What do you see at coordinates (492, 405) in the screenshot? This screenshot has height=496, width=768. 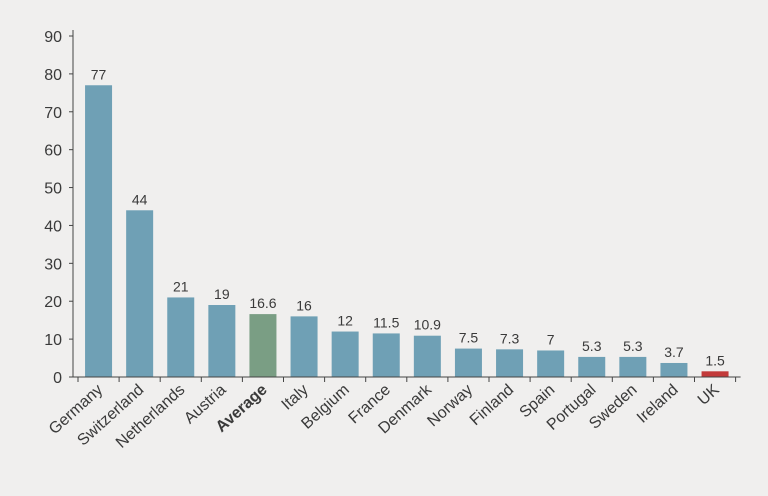 I see `x-tick-label-finland: Finland` at bounding box center [492, 405].